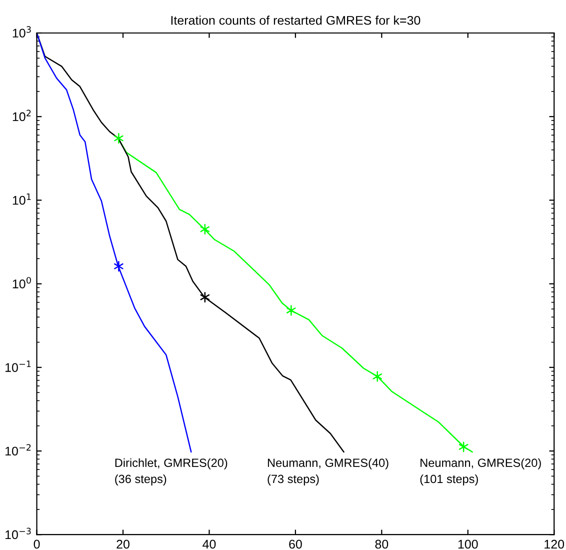 The width and height of the screenshot is (566, 550). Describe the element at coordinates (295, 544) in the screenshot. I see `x-tick-label: 60` at that location.